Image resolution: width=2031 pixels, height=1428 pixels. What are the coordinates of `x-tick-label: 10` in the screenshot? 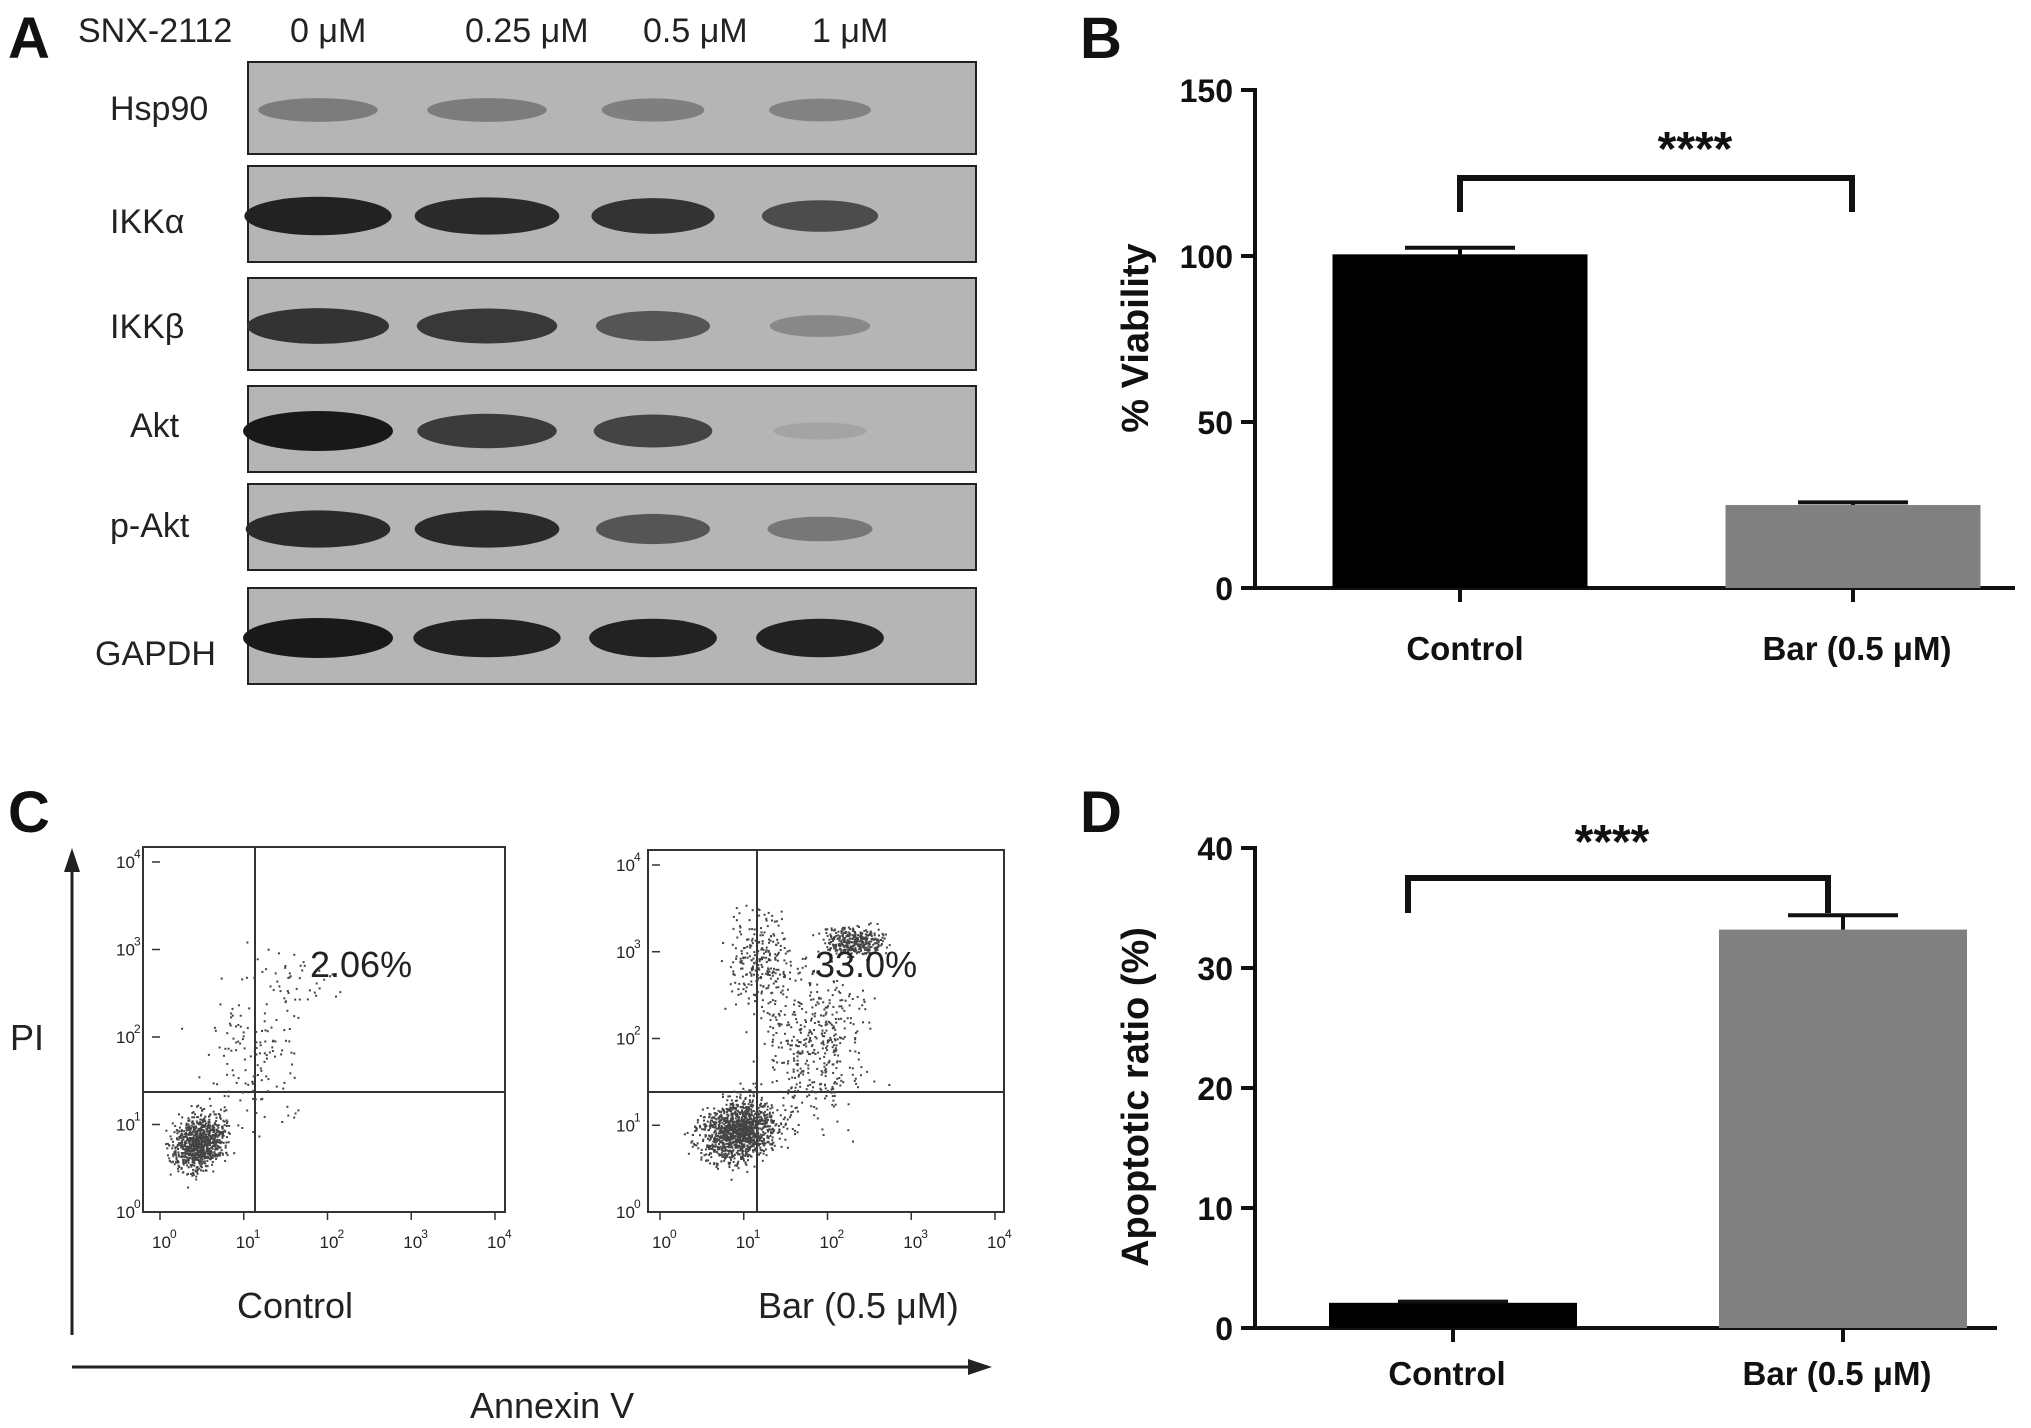 It's located at (245, 1242).